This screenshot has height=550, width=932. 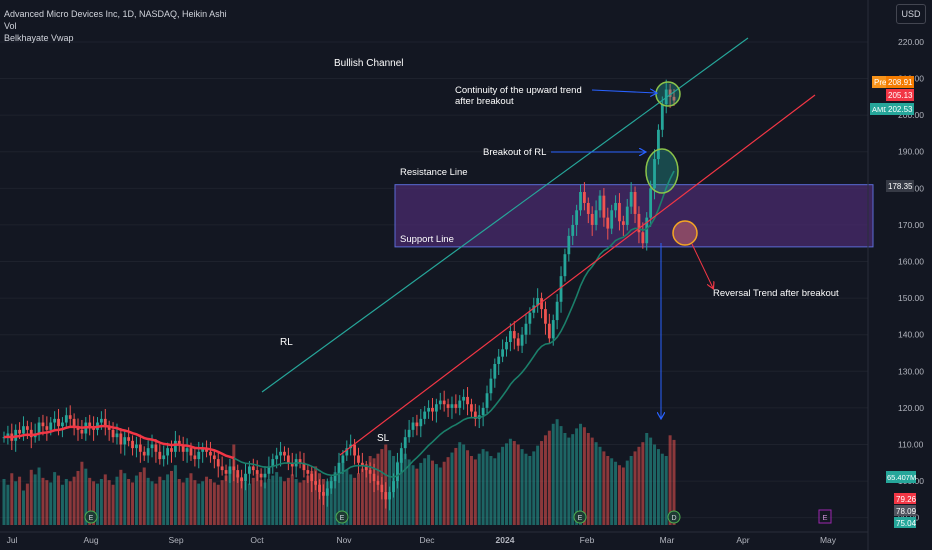 I want to click on y-tick-label: 130.00, so click(x=911, y=371).